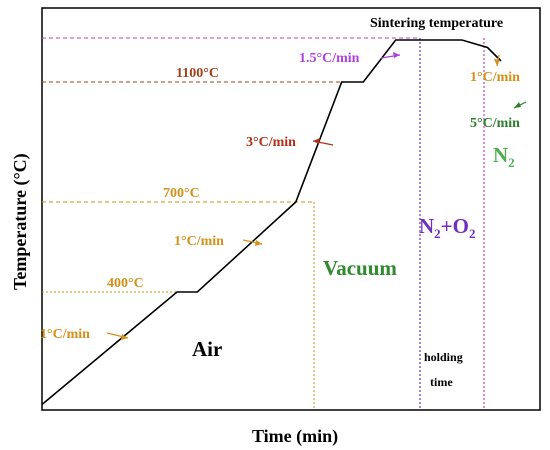 Image resolution: width=550 pixels, height=450 pixels. What do you see at coordinates (20, 221) in the screenshot?
I see `y-axis-title: Temperature (°C)` at bounding box center [20, 221].